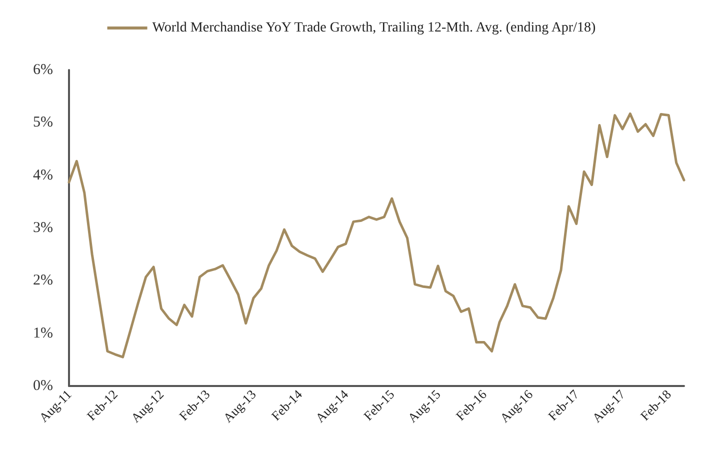 This screenshot has width=707, height=452. I want to click on y-tick-label: 5%, so click(43, 122).